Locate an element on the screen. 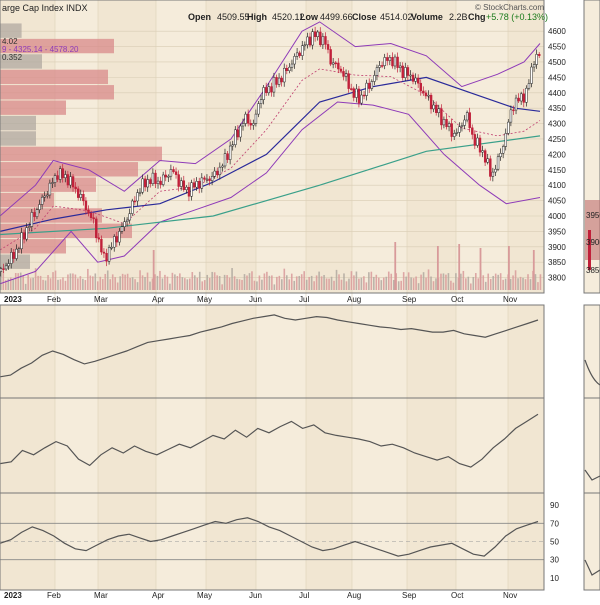 The image size is (600, 605). volume-spike is located at coordinates (533, 270).